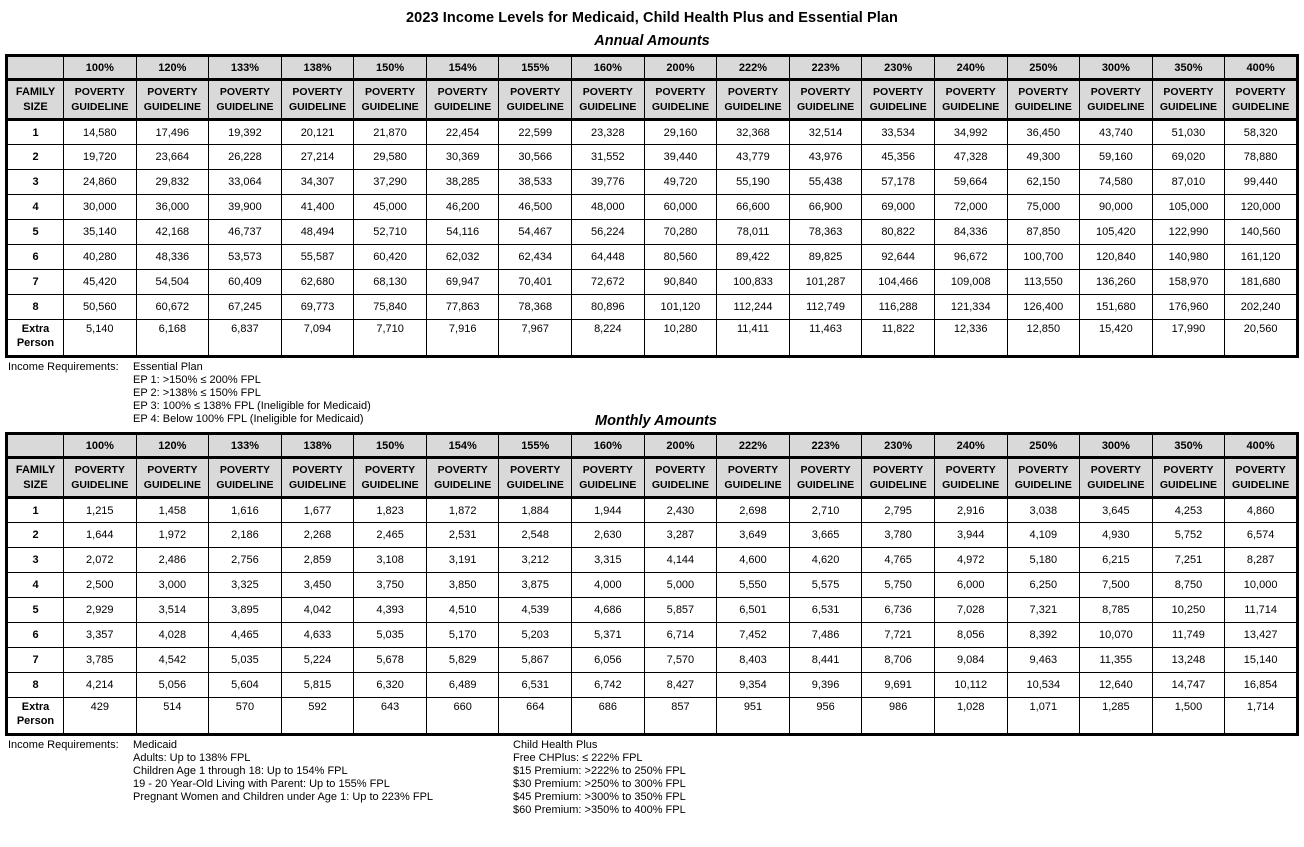  I want to click on amount-cell: 62,434, so click(535, 257).